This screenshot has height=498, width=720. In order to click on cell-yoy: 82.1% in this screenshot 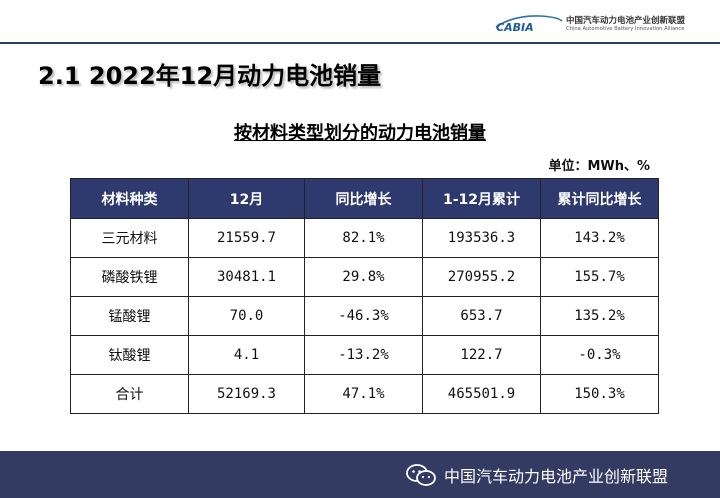, I will do `click(363, 238)`.